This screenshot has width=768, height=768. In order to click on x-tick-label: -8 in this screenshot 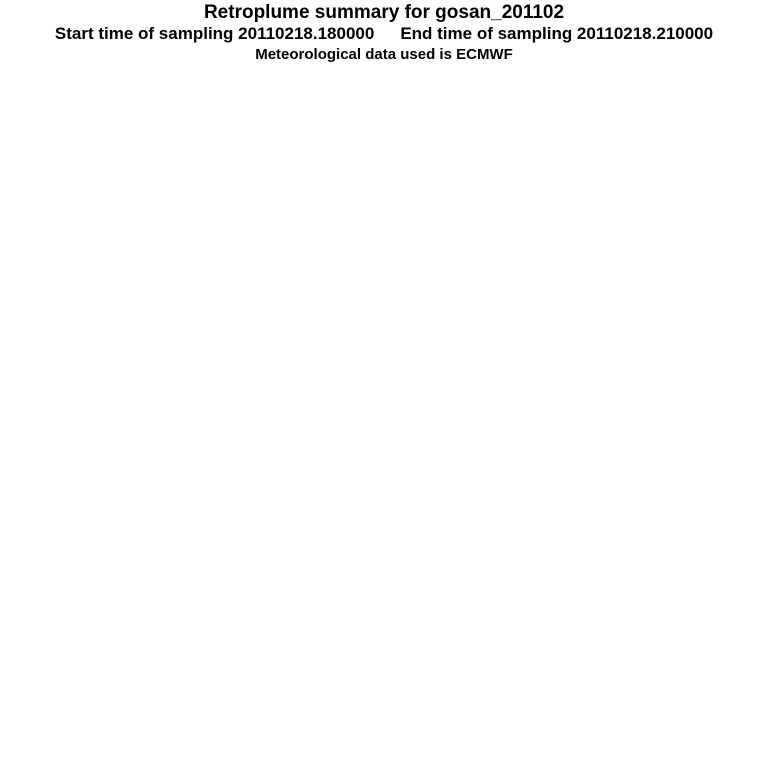, I will do `click(500, 740)`.